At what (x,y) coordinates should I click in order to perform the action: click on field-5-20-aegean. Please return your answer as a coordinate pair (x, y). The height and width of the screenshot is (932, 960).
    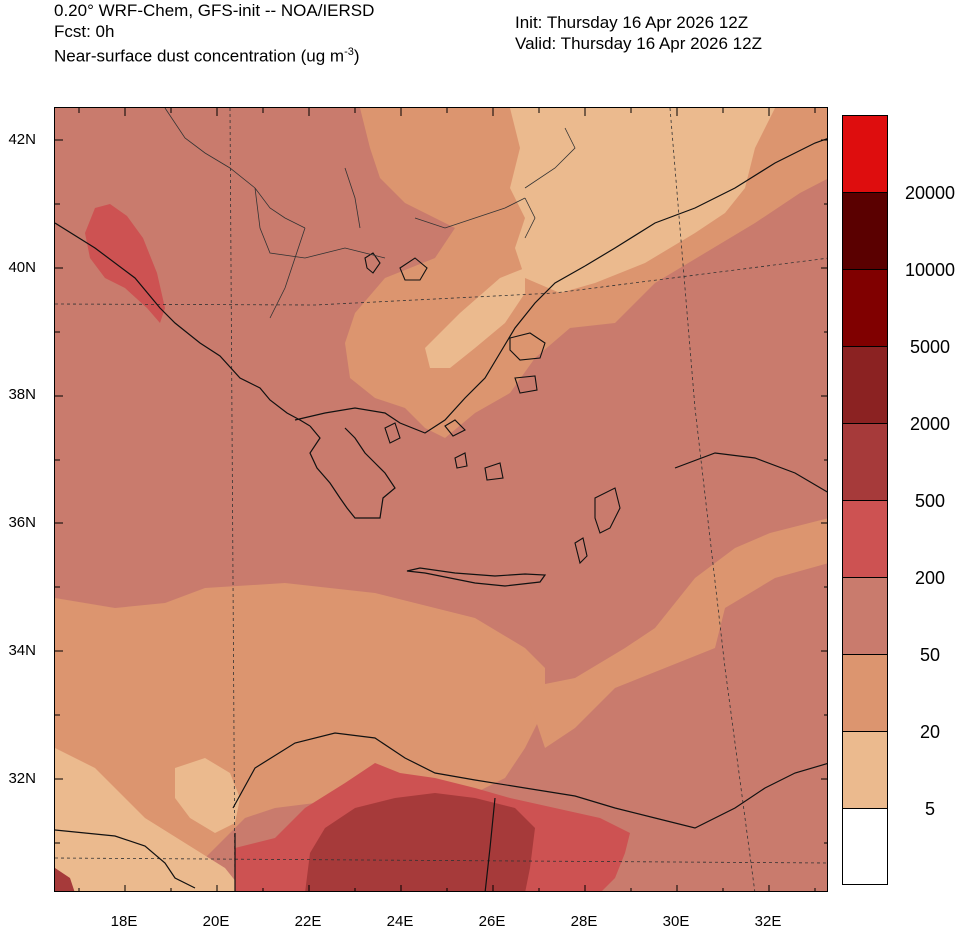
    Looking at the image, I should click on (475, 318).